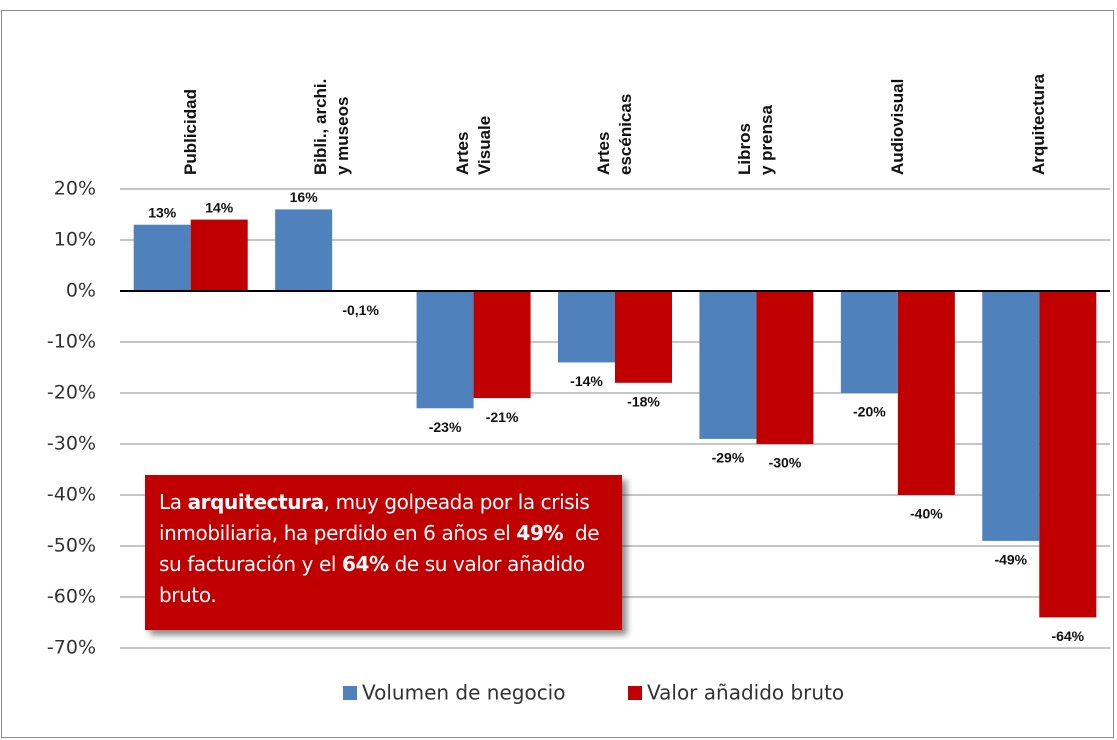 The image size is (1117, 740). What do you see at coordinates (445, 427) in the screenshot?
I see `data-label: -23%` at bounding box center [445, 427].